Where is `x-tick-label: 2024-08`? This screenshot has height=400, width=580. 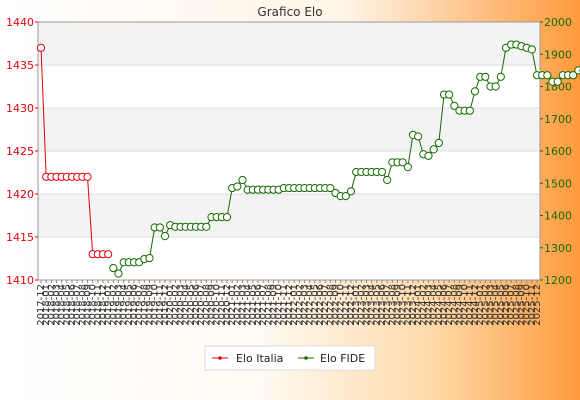
x-tick-label: 2024-08 is located at coordinates (454, 305).